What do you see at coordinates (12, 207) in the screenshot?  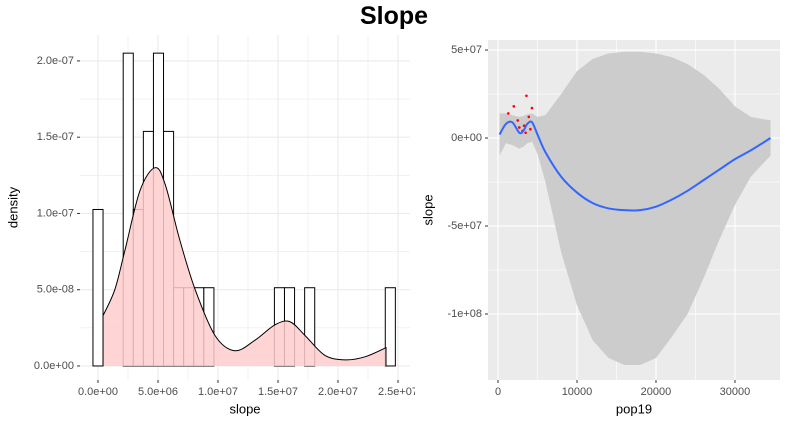 I see `y-axis-title: density` at bounding box center [12, 207].